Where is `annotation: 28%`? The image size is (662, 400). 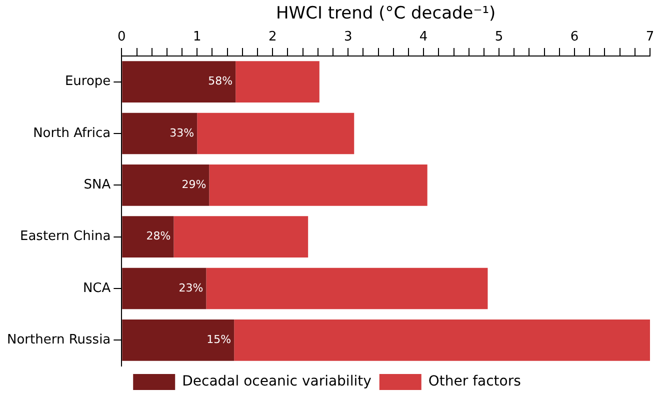 annotation: 28% is located at coordinates (158, 236).